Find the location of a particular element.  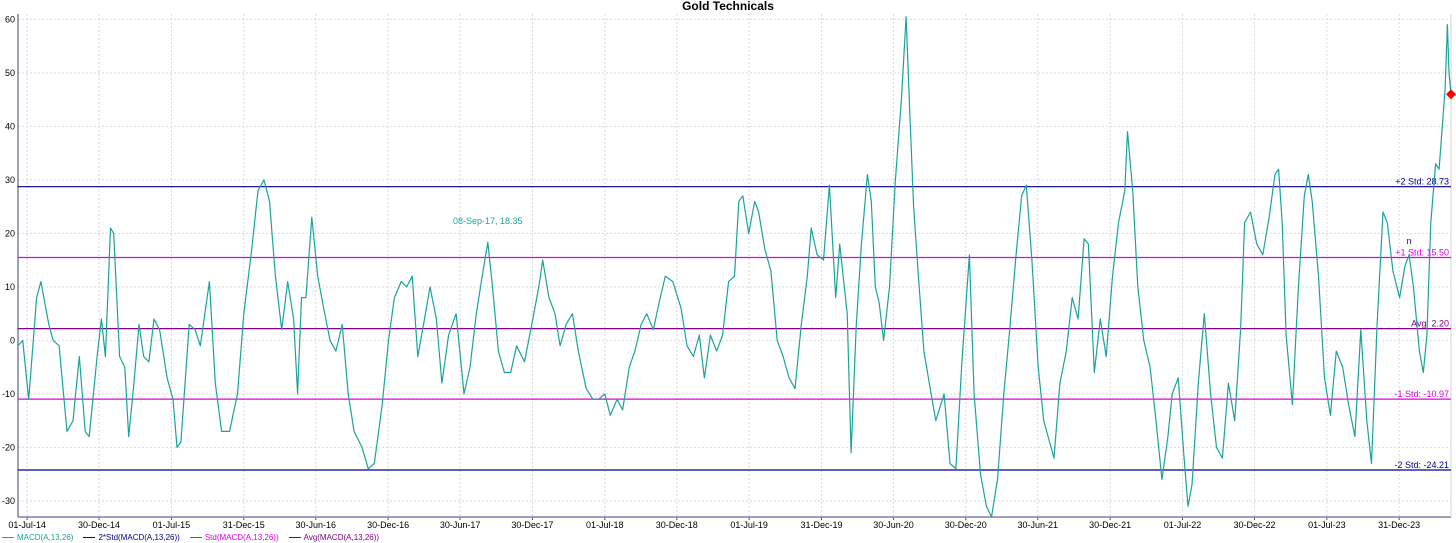

x-tick-label: 30-Dec-17 is located at coordinates (532, 525).